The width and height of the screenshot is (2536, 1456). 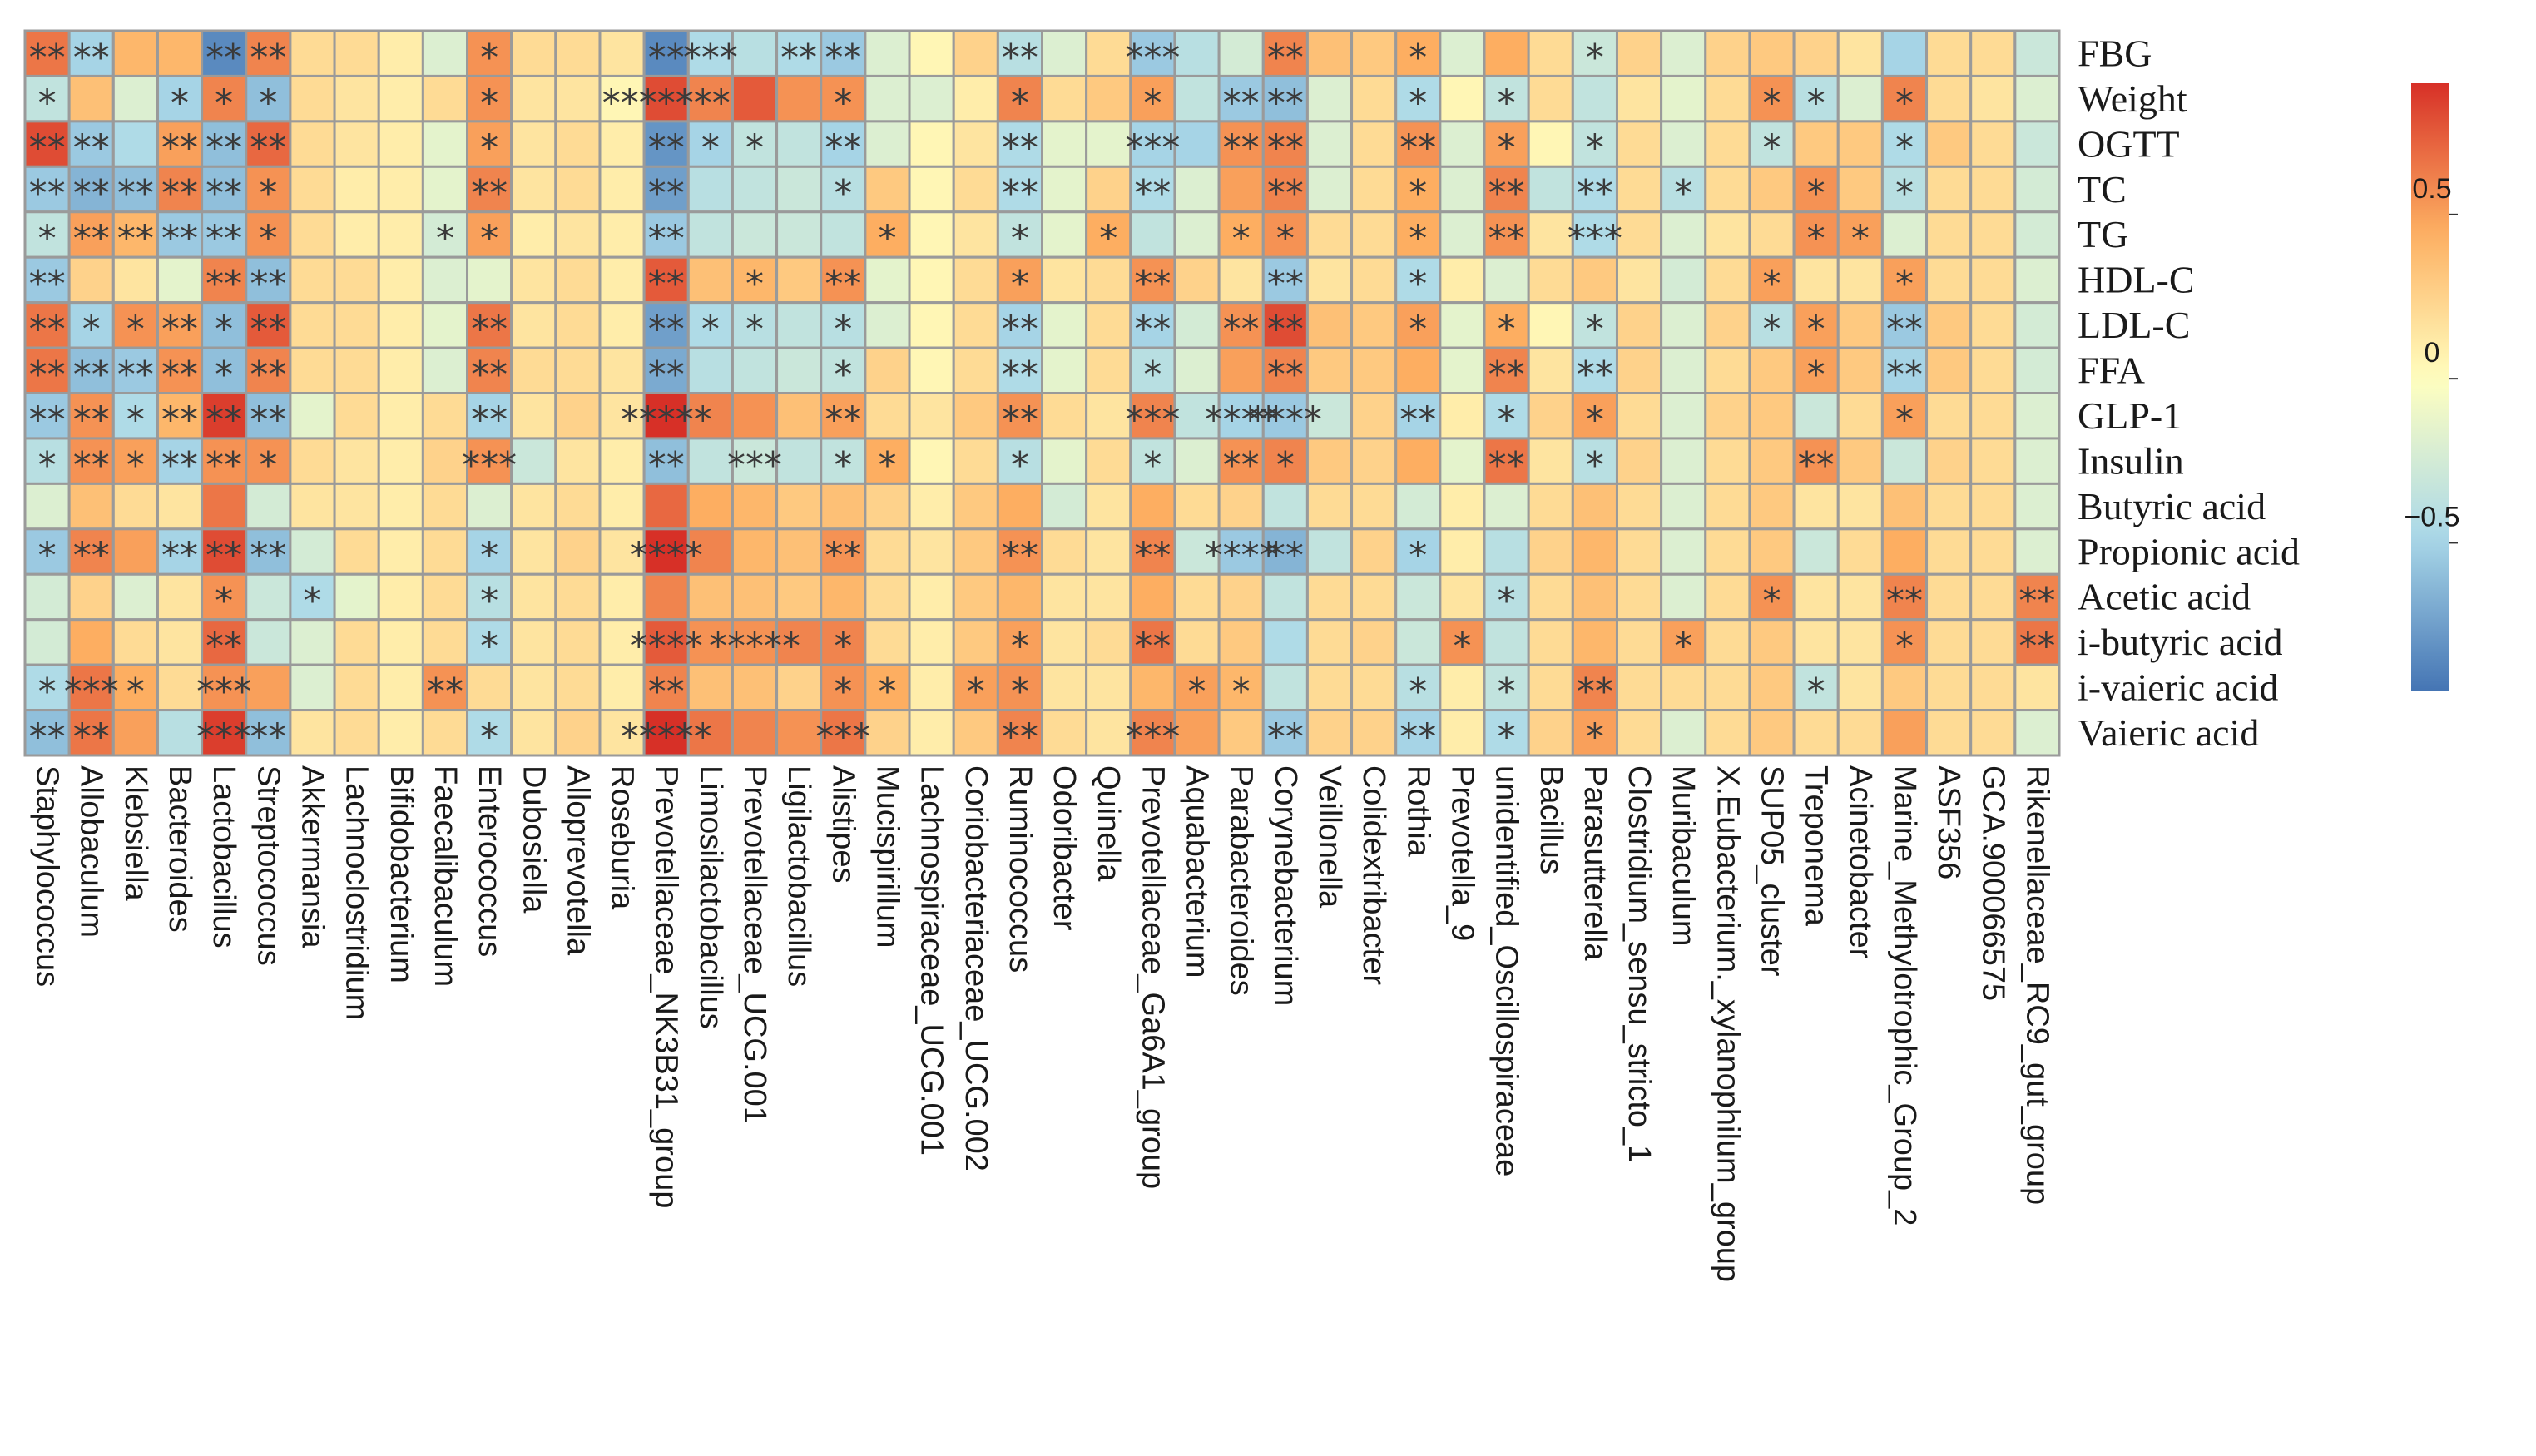 I want to click on row-label: i-vaieric acid, so click(x=2178, y=687).